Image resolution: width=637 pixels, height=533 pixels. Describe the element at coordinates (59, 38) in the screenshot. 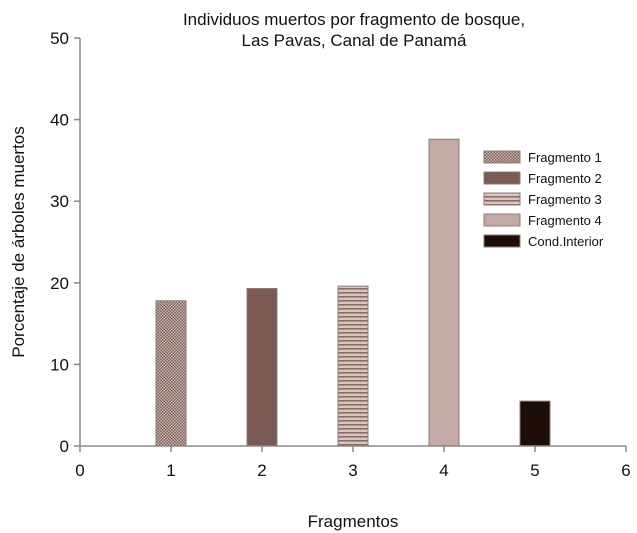

I see `y-tick-label: 50` at that location.